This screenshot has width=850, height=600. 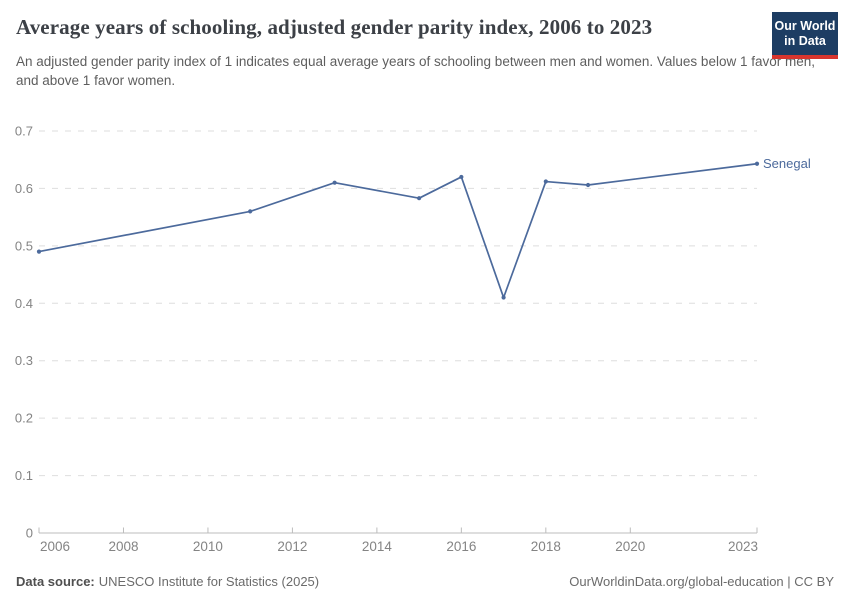 I want to click on x-tick-label: 2018, so click(x=546, y=546).